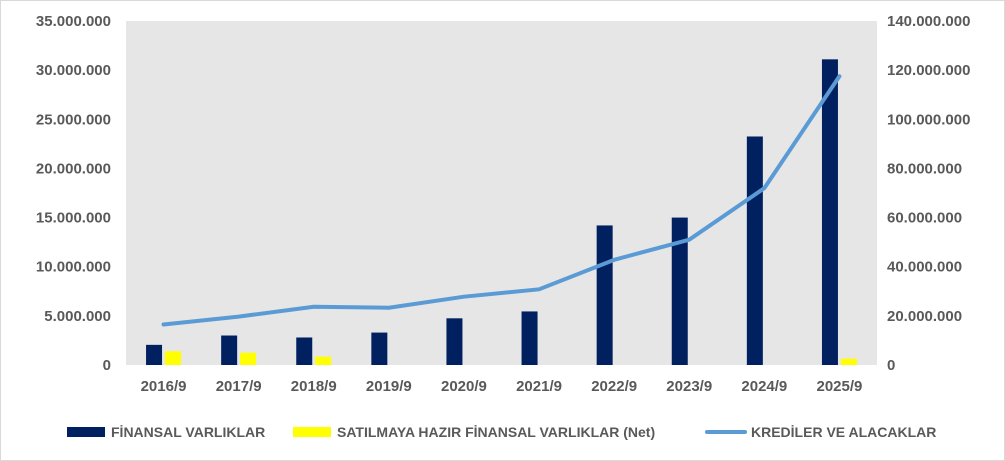  I want to click on right-axis-tick-label: 140.000.000, so click(928, 21).